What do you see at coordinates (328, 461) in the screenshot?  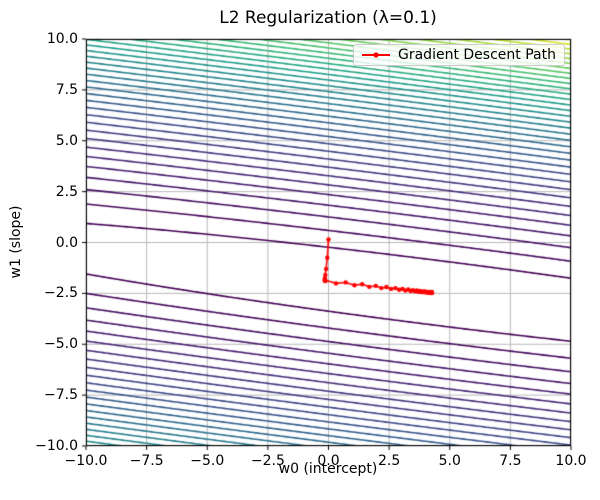 I see `x-tick-label: 0.0` at bounding box center [328, 461].